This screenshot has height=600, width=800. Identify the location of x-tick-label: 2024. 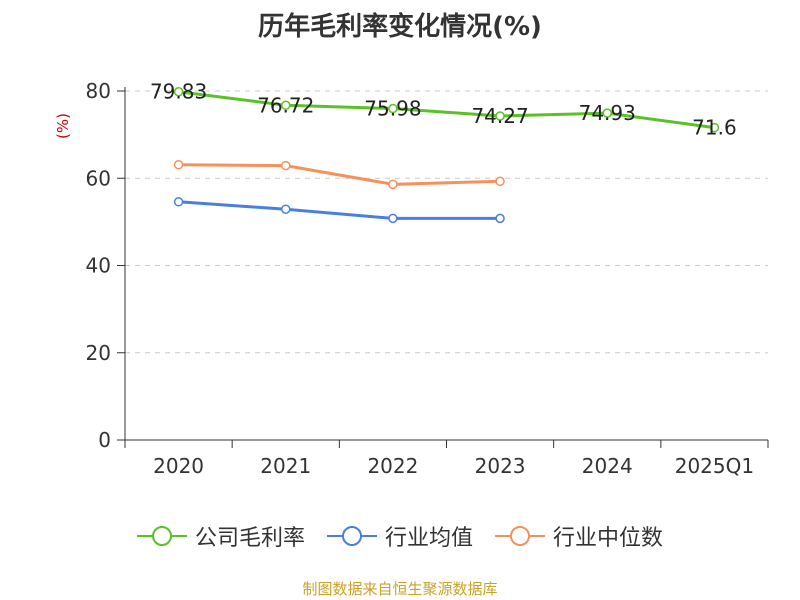
(607, 466).